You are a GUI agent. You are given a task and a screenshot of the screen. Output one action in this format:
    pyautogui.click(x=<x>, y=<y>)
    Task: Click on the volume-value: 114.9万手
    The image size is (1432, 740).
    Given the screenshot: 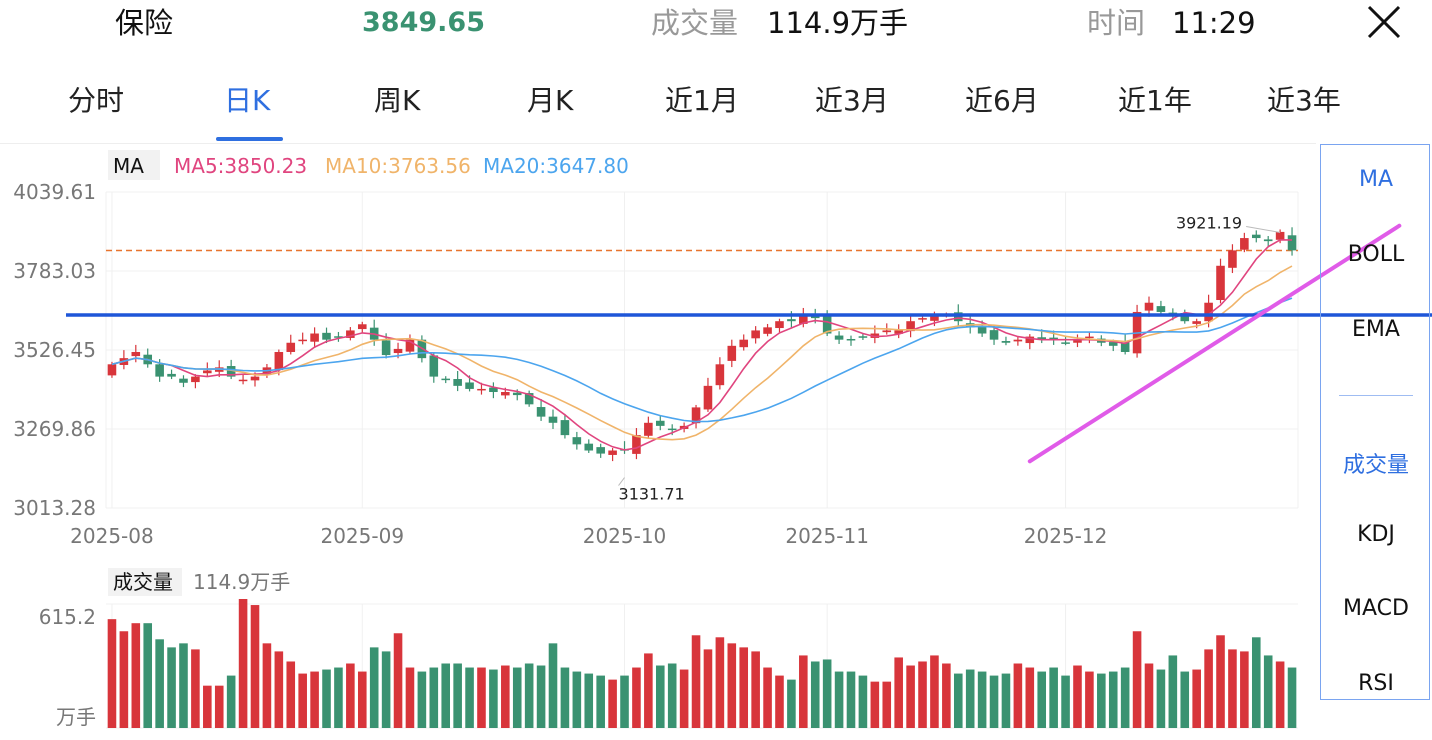 What is the action you would take?
    pyautogui.click(x=838, y=23)
    